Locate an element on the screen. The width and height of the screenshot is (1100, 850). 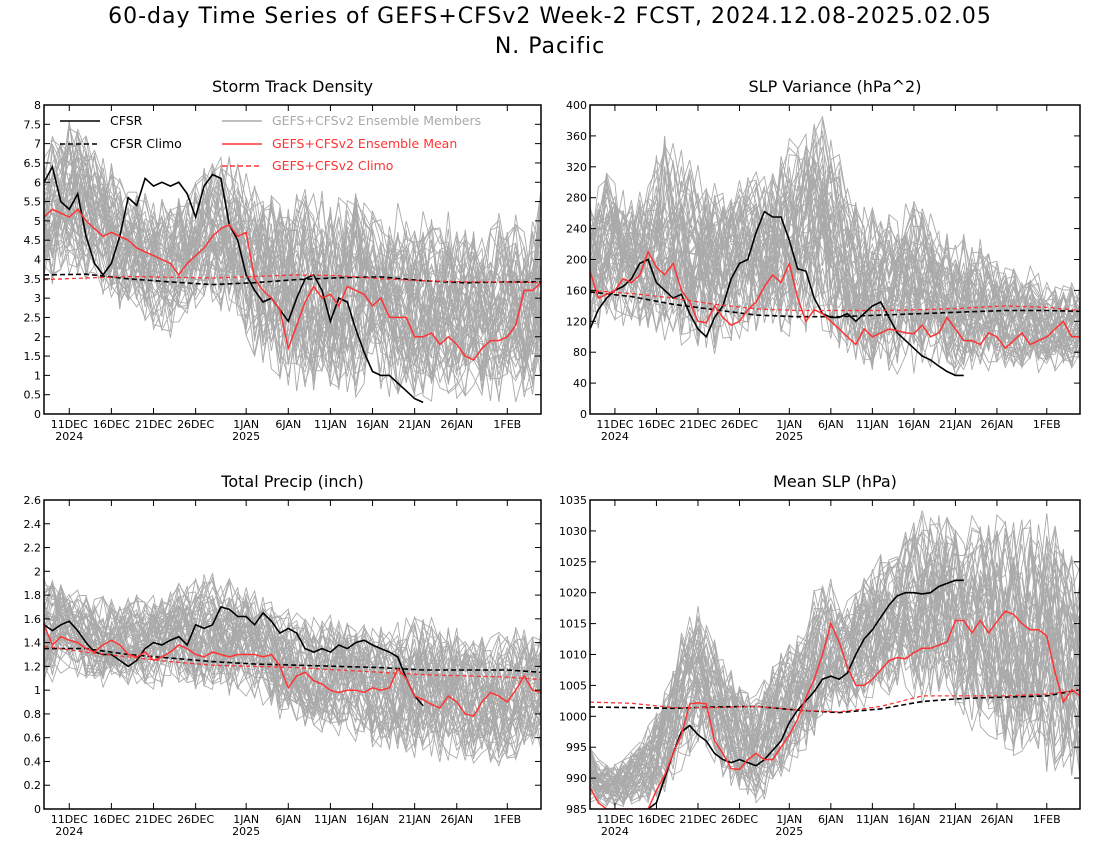
y-tick-label: 2.6 is located at coordinates (33, 500).